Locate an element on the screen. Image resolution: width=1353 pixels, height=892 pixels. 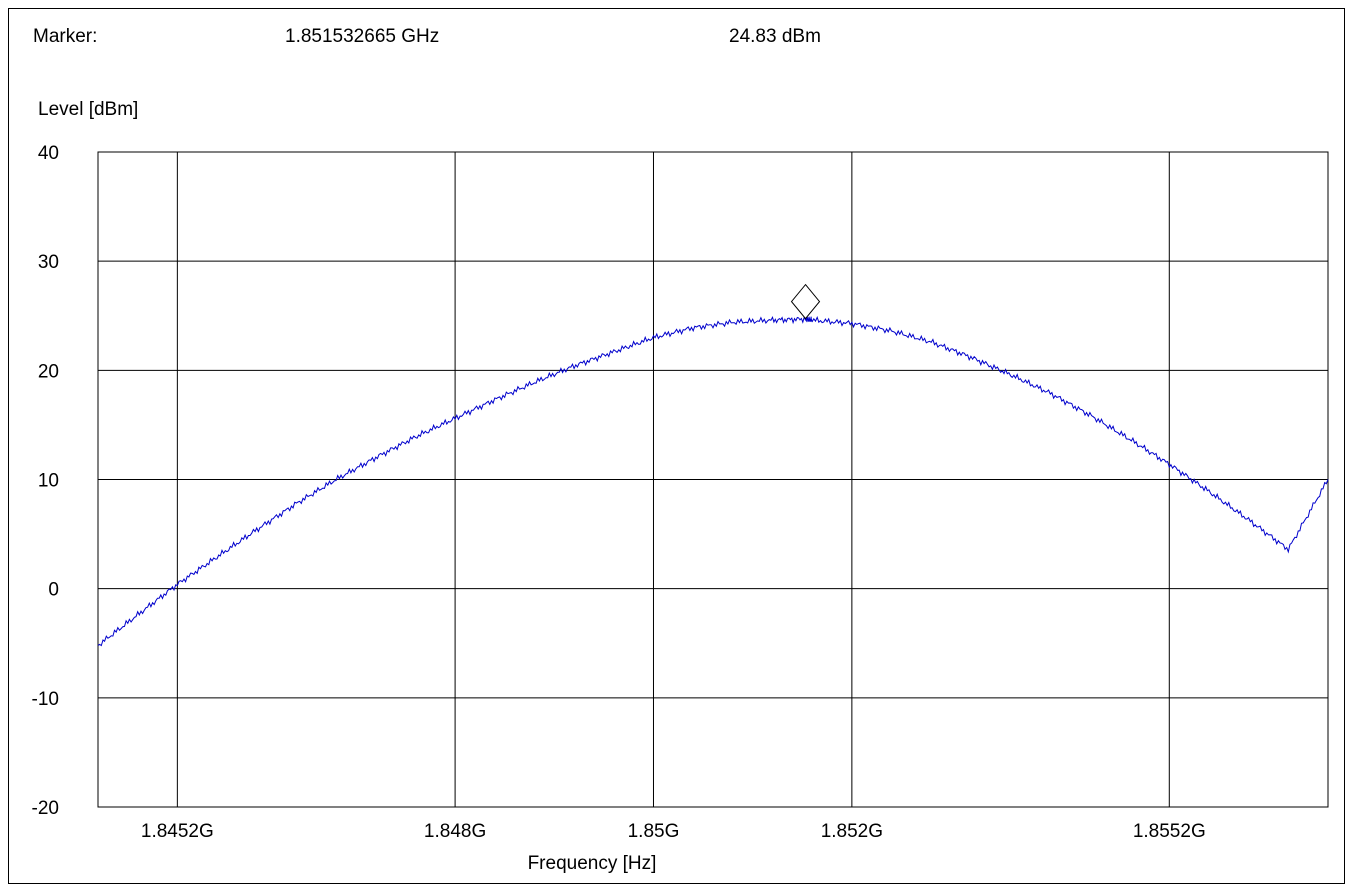
marker-diamond-icon is located at coordinates (805, 301).